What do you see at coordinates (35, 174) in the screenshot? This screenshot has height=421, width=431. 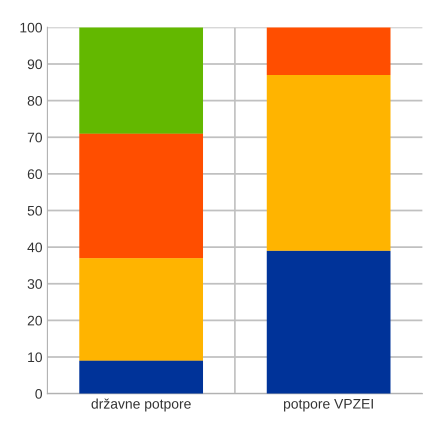 I see `y-tick-label: 60` at bounding box center [35, 174].